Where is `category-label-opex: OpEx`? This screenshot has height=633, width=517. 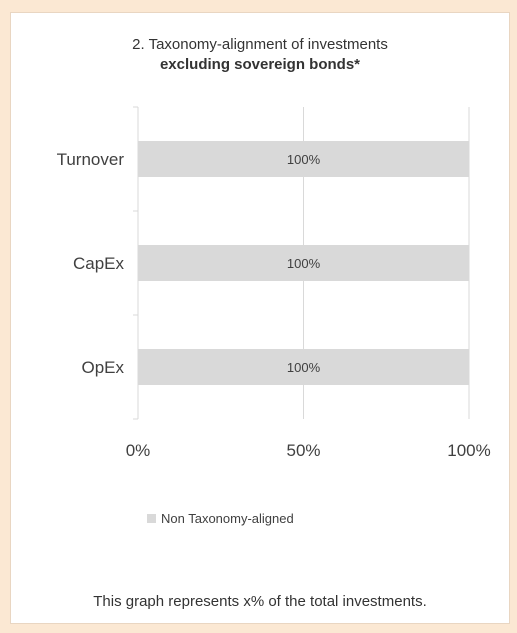
category-label-opex: OpEx is located at coordinates (102, 367).